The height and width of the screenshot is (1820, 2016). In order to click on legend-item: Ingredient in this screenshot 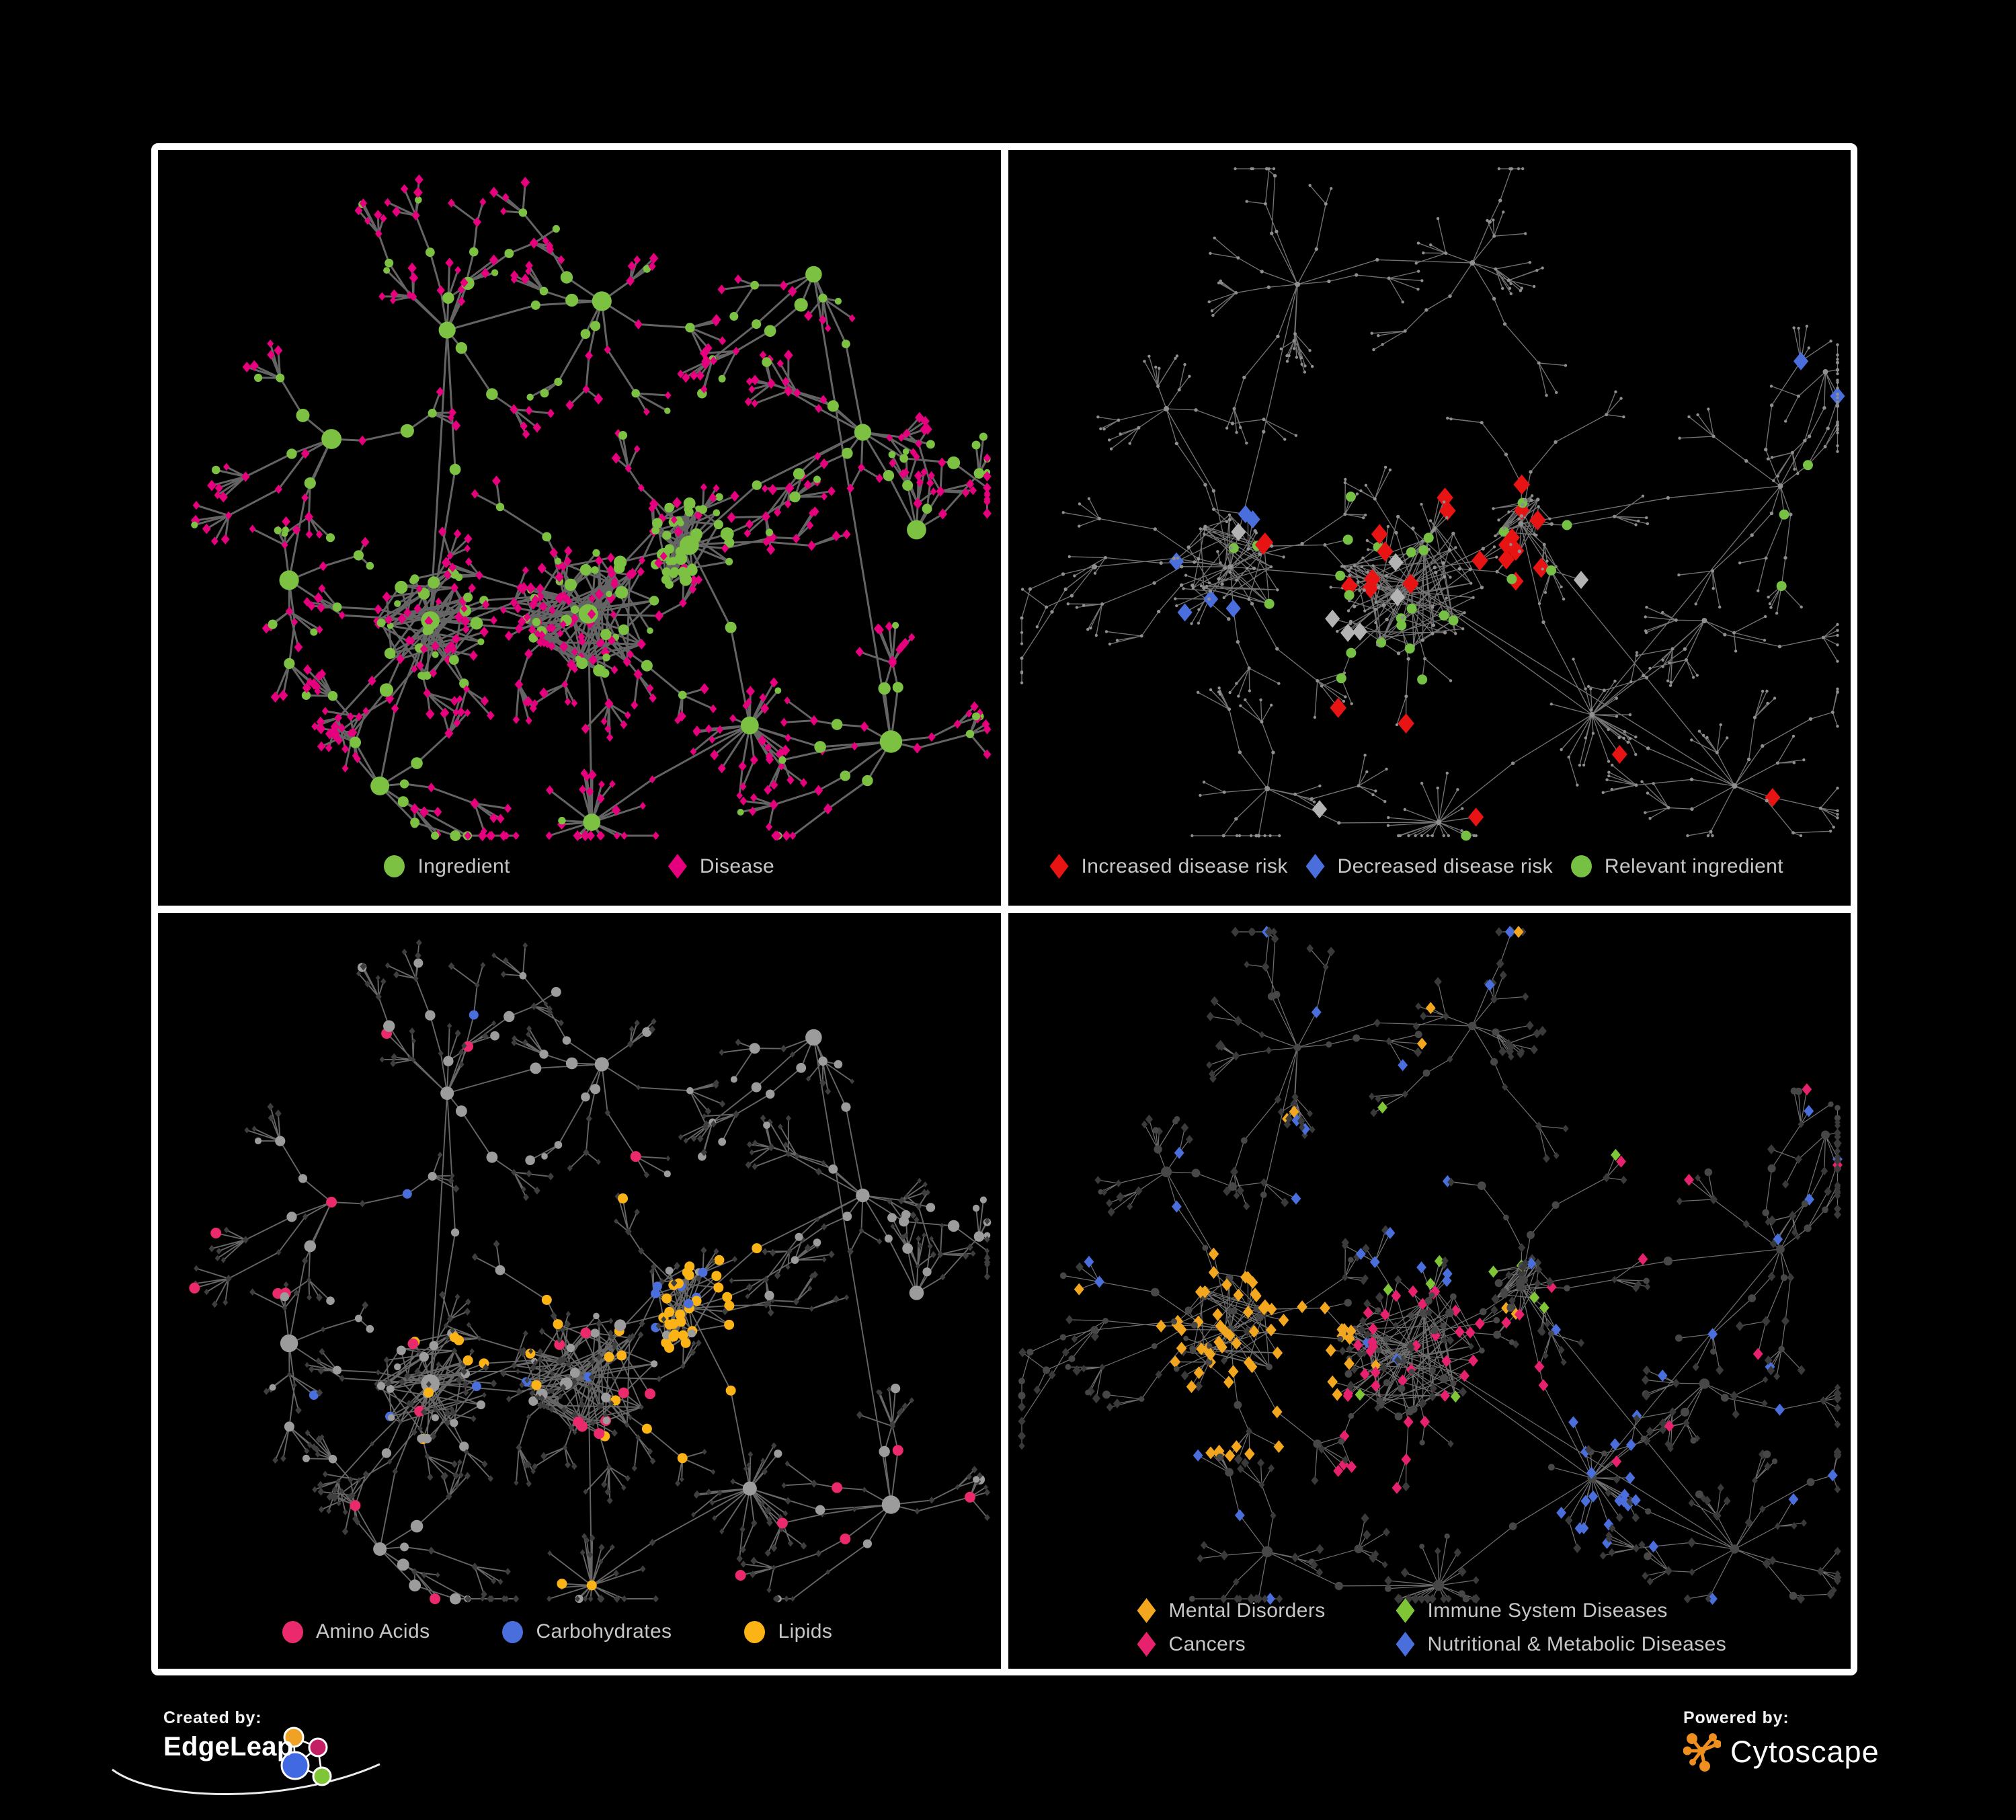, I will do `click(447, 866)`.